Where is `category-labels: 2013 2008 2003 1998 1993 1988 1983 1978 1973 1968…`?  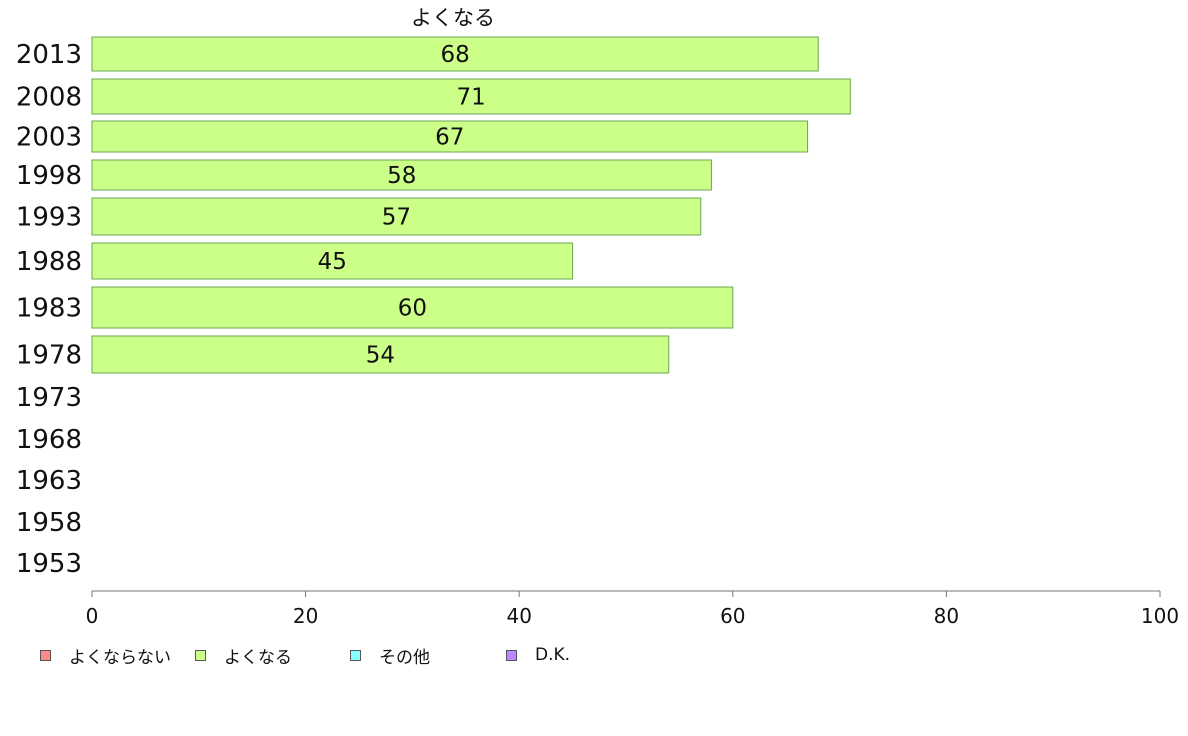
category-labels: 2013 2008 2003 1998 1993 1988 1983 1978 1973 1968… is located at coordinates (49, 309).